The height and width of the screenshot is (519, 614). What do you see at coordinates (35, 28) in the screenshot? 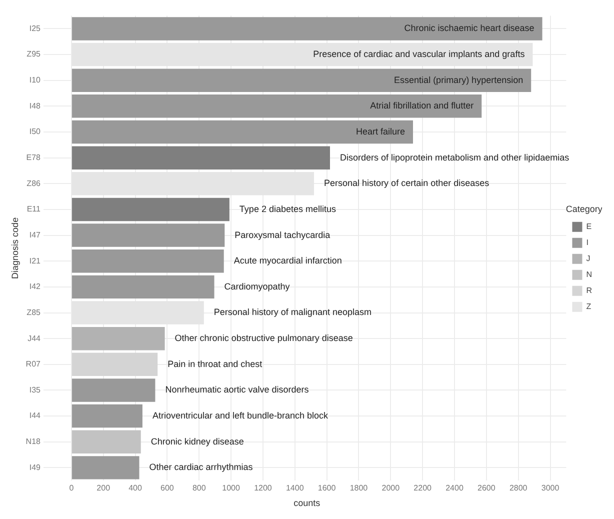
I see `y-tick-label: I25` at bounding box center [35, 28].